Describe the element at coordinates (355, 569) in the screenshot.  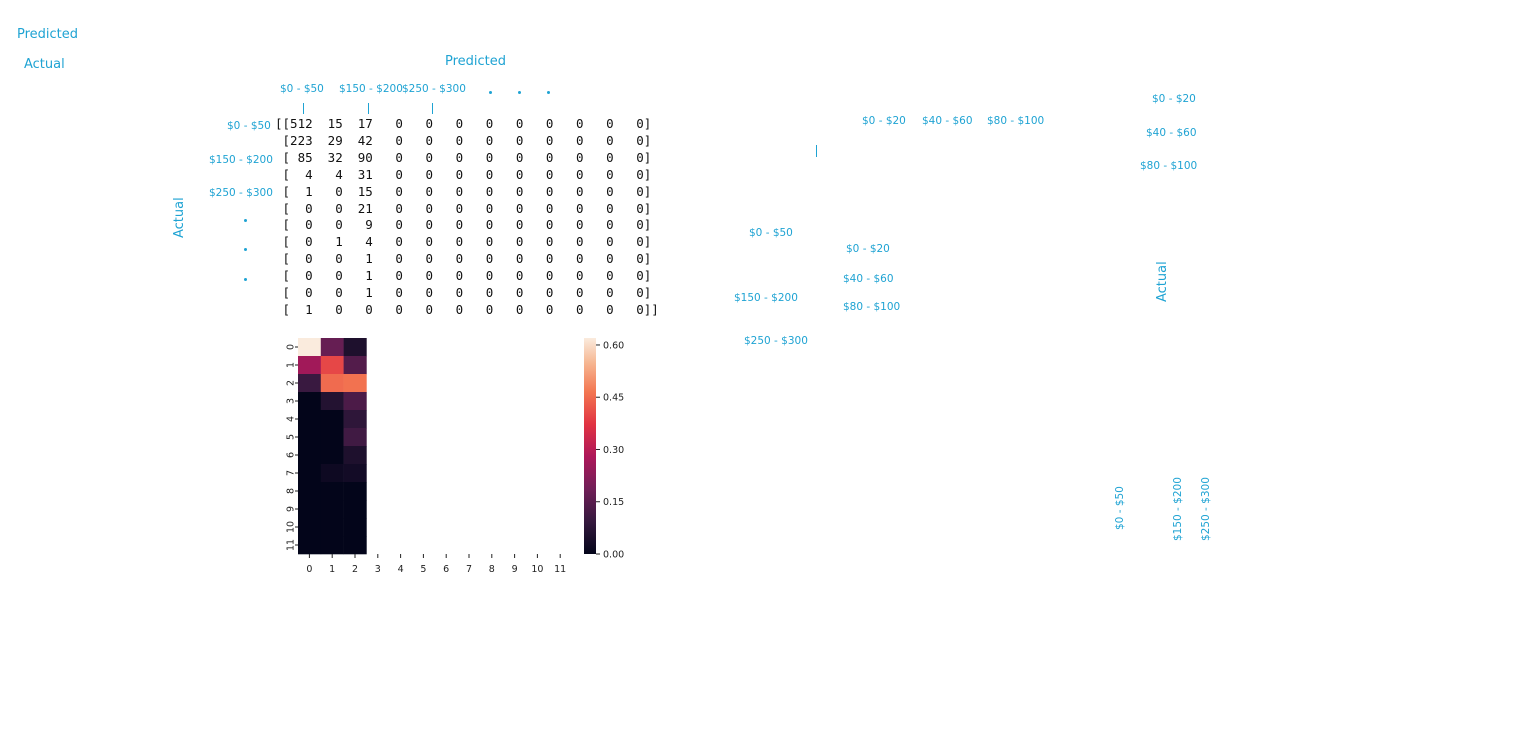
I see `x-tick-label: 2` at that location.